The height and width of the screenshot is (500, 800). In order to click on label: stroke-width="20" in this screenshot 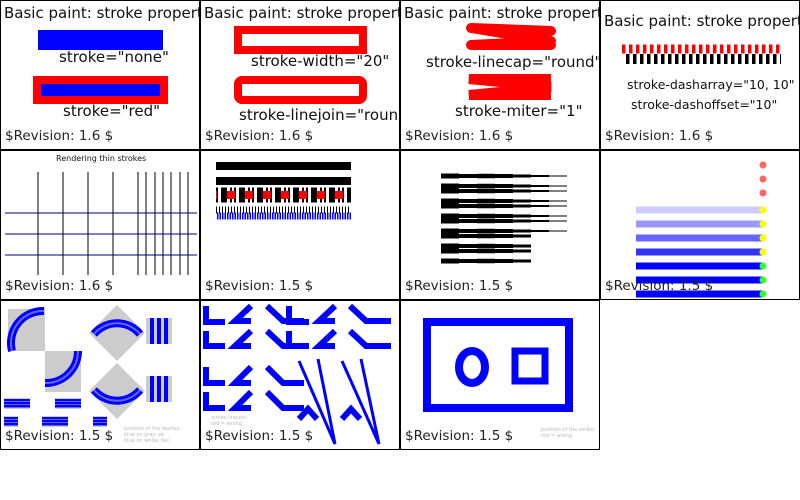, I will do `click(320, 61)`.